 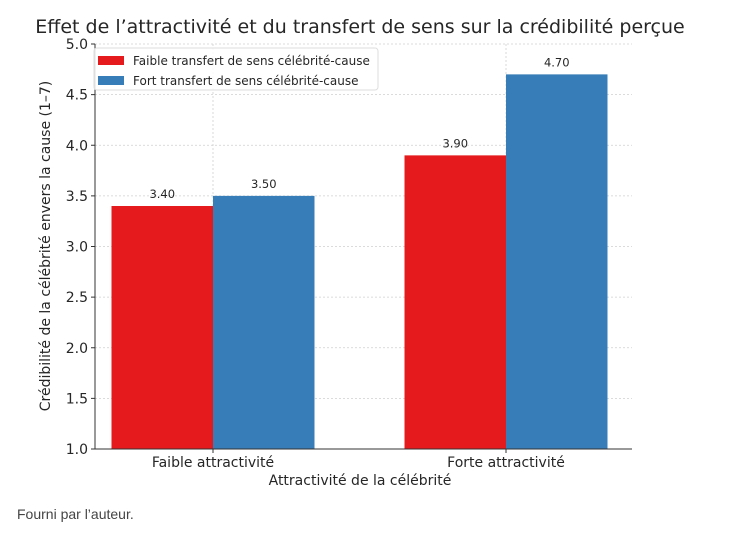 What do you see at coordinates (359, 128) in the screenshot?
I see `bar-value-labels: 3.40 3.90 3.50 4.70` at bounding box center [359, 128].